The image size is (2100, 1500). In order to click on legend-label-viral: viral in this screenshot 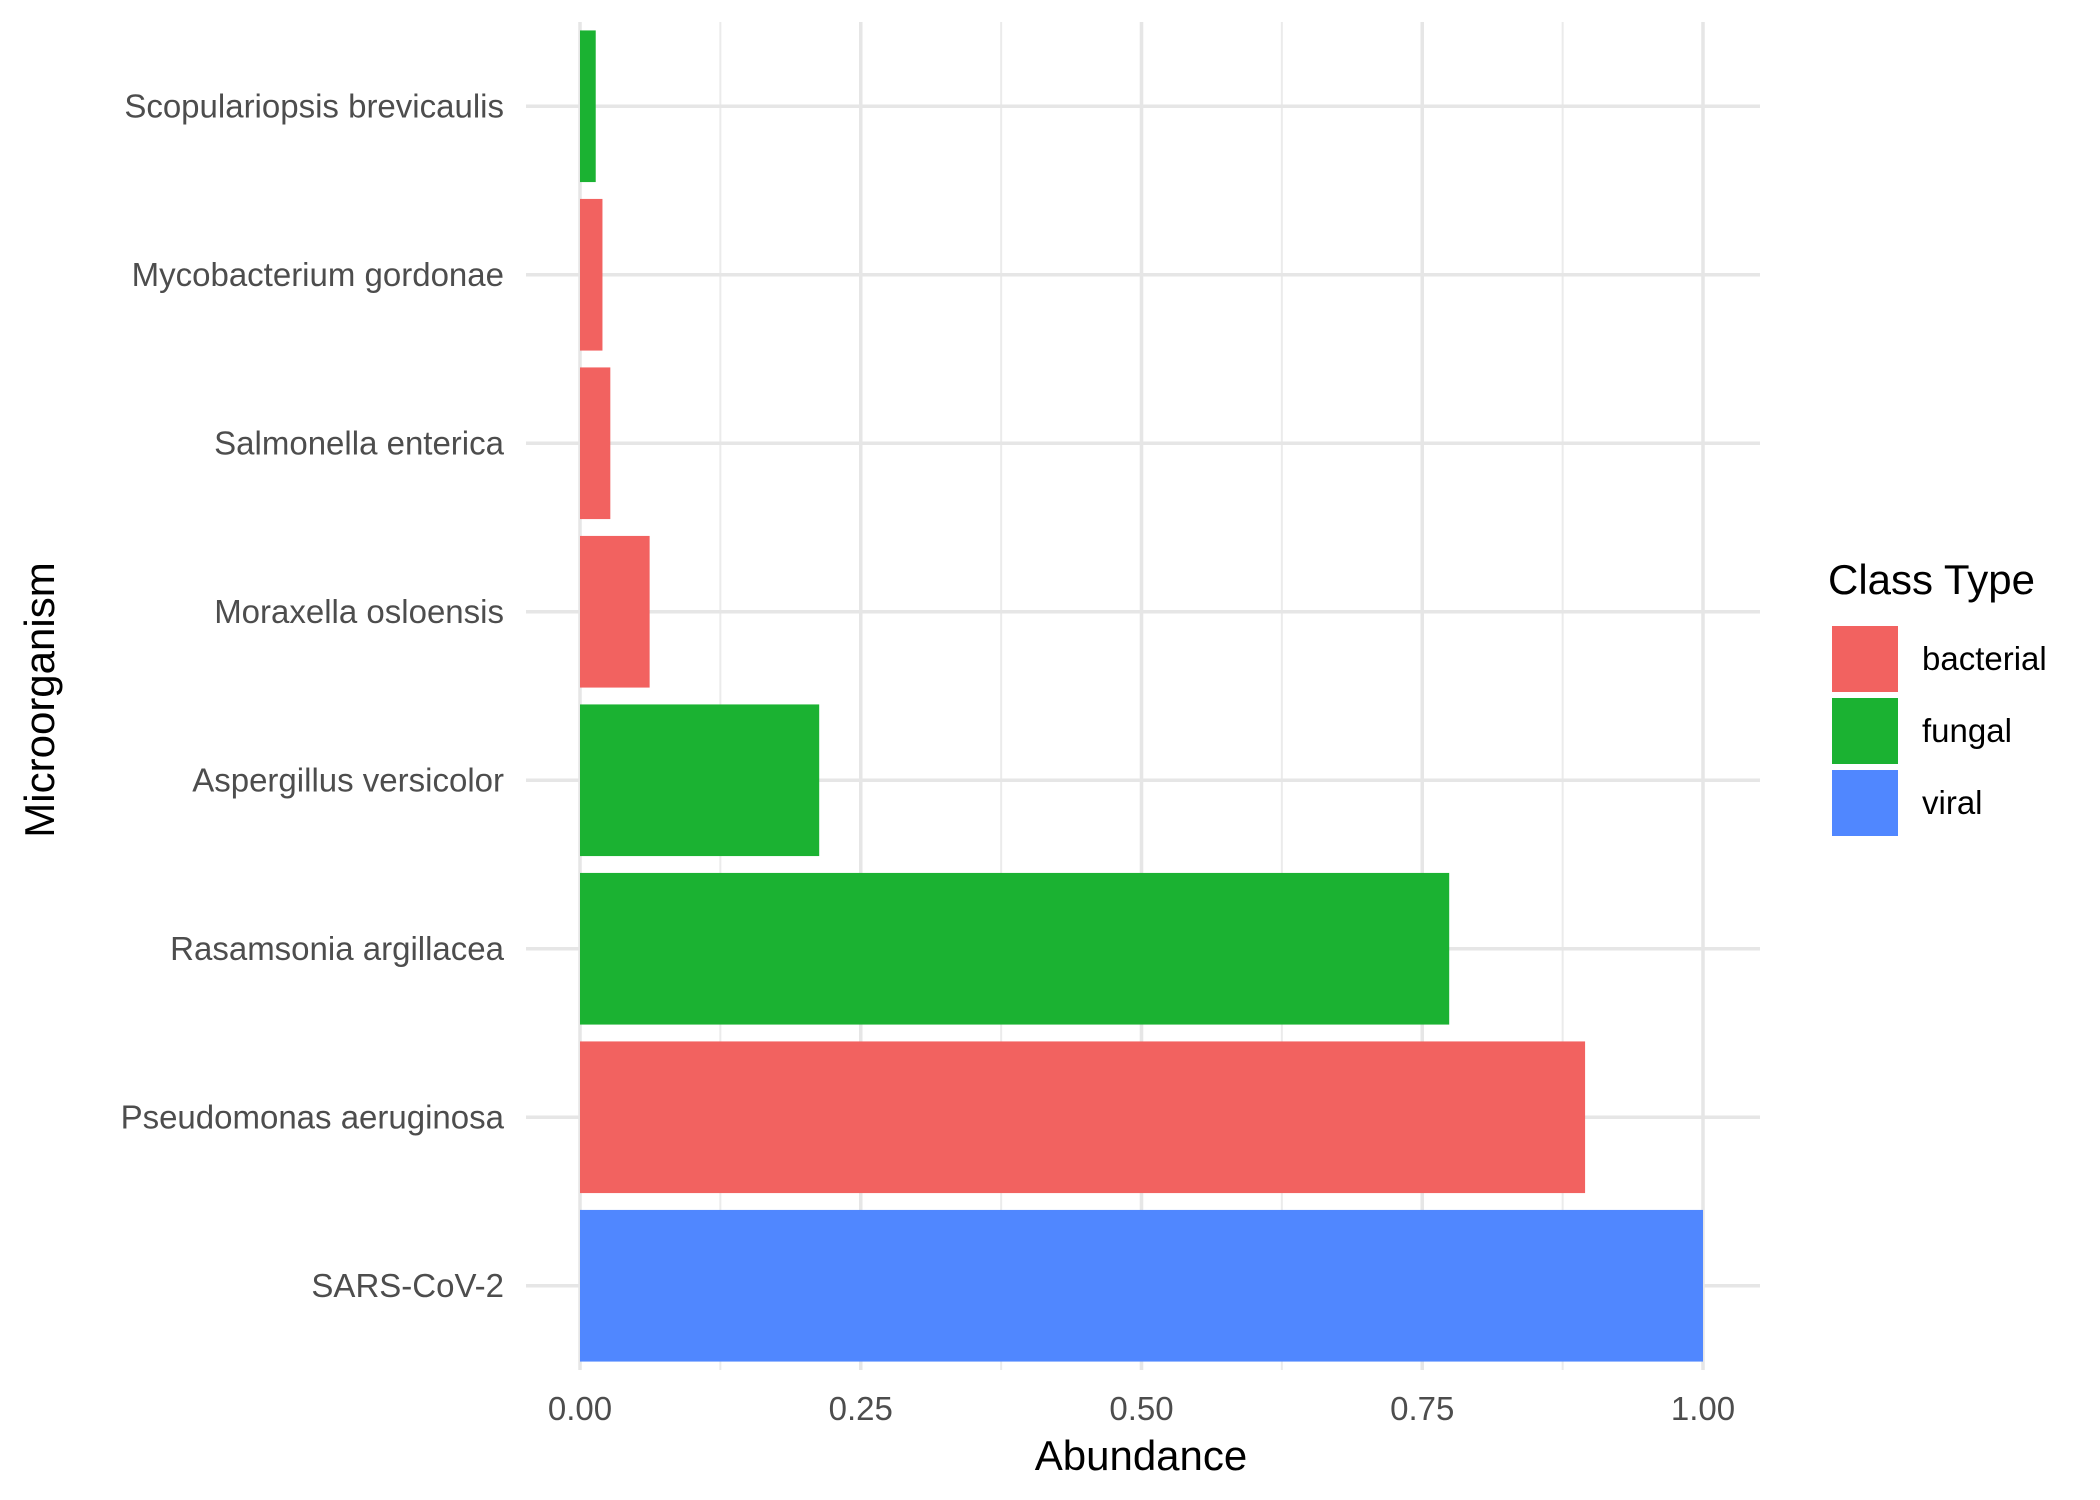, I will do `click(1952, 802)`.